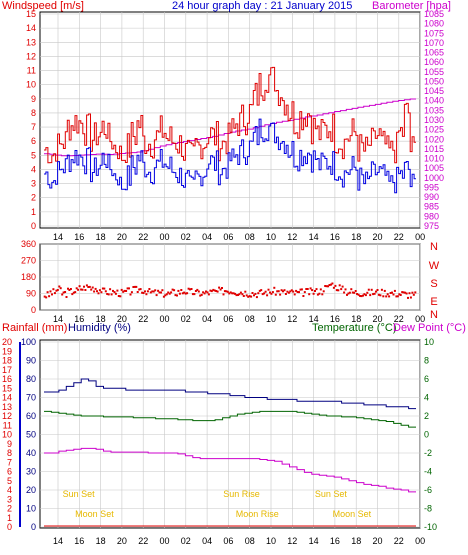  What do you see at coordinates (228, 237) in the screenshot?
I see `x-tick-label: 06` at bounding box center [228, 237].